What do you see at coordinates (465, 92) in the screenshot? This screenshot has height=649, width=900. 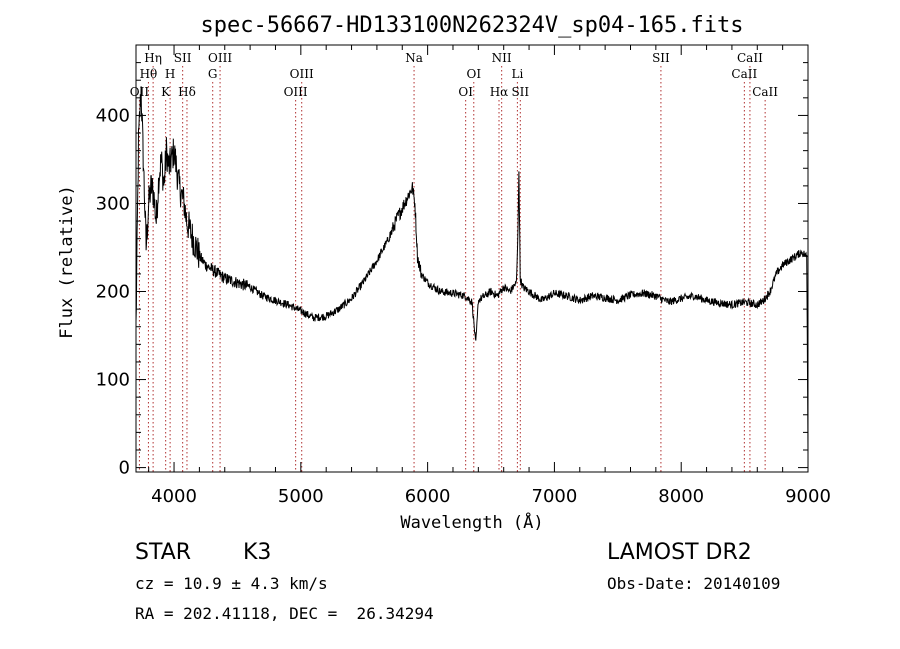 I see `line-label-13: OI` at bounding box center [465, 92].